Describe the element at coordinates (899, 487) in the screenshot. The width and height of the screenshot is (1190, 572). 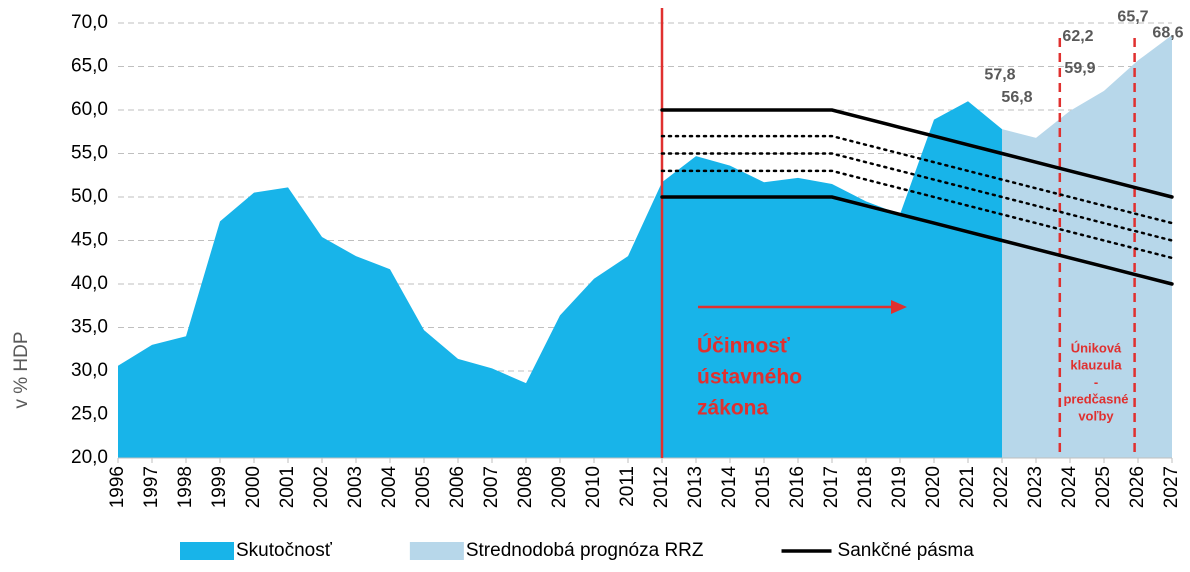
I see `x-tick-label: 2019` at that location.